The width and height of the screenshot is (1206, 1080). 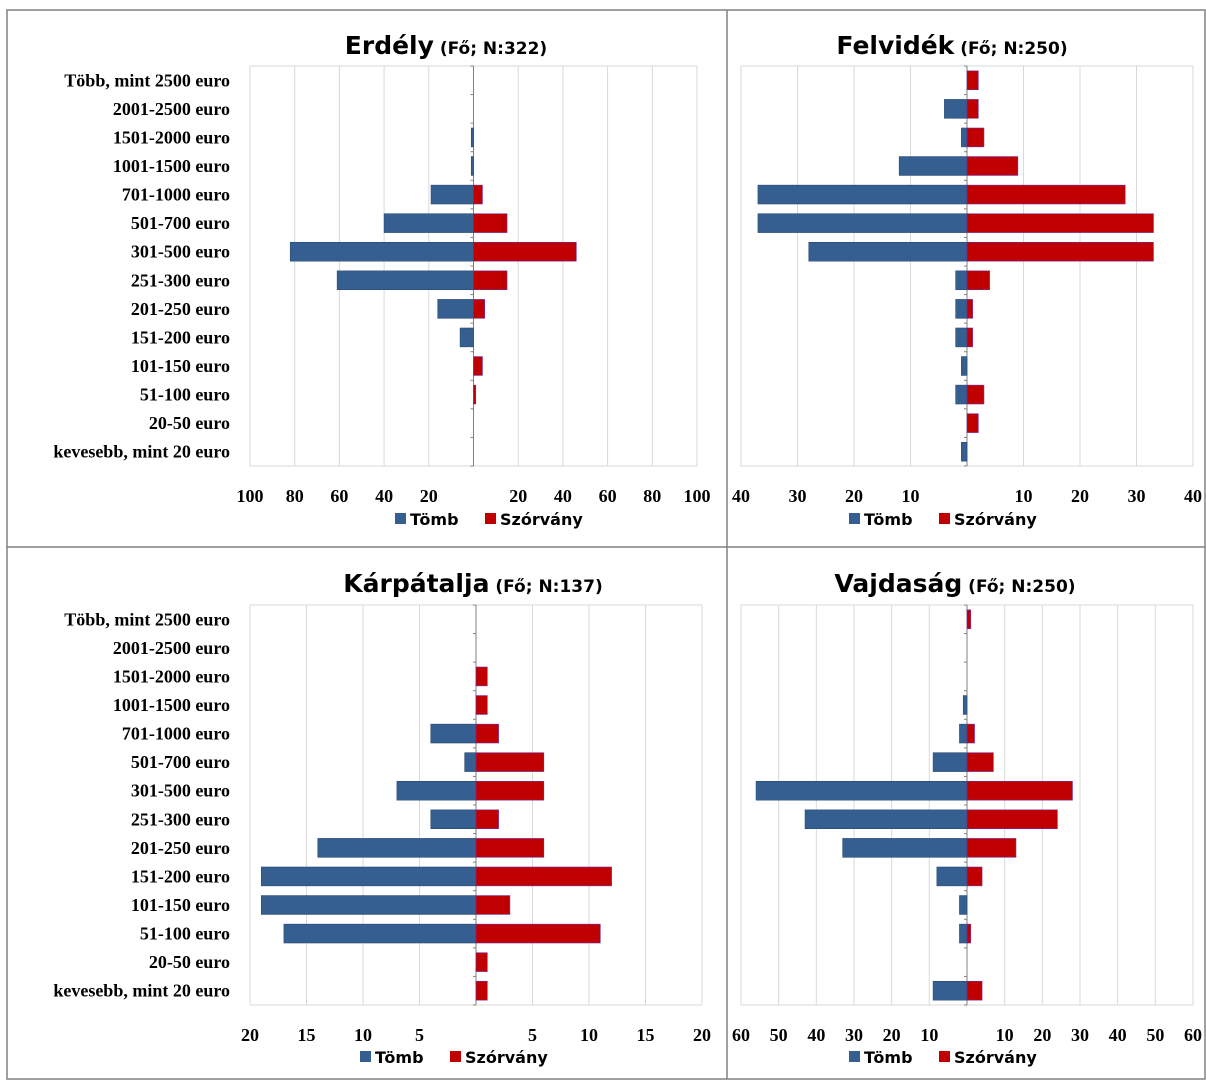 What do you see at coordinates (697, 496) in the screenshot?
I see `x-tick-label: 100` at bounding box center [697, 496].